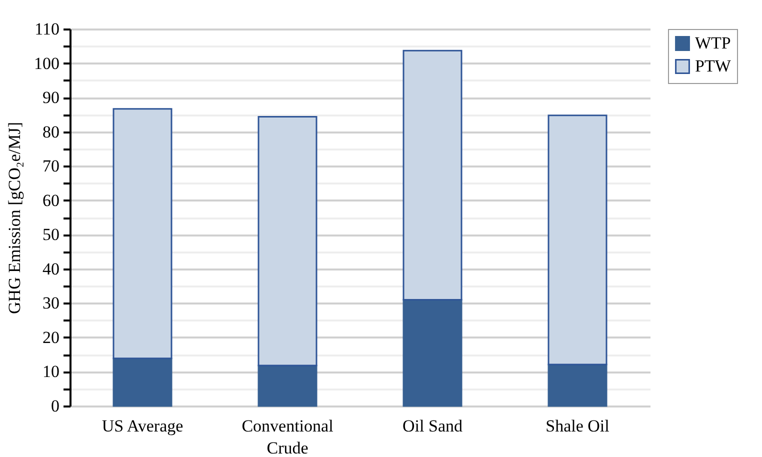 This screenshot has width=762, height=457. Describe the element at coordinates (713, 43) in the screenshot. I see `legend-label: WTP` at that location.